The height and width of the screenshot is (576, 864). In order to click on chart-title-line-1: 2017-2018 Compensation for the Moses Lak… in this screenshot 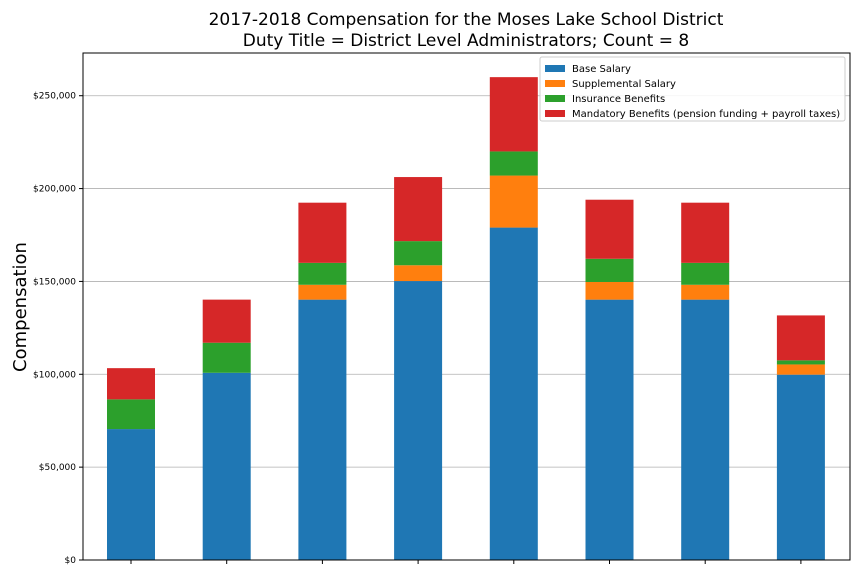, I will do `click(466, 20)`.